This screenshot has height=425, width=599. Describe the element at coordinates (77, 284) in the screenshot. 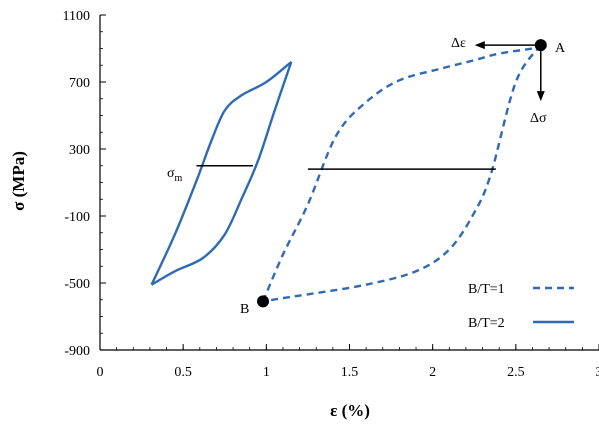

I see `y-tick-label: -500` at that location.